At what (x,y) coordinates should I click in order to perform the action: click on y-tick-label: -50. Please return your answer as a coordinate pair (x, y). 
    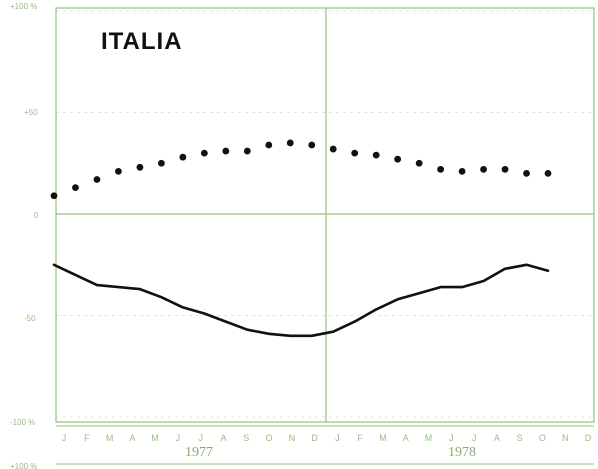
    Looking at the image, I should click on (30, 318).